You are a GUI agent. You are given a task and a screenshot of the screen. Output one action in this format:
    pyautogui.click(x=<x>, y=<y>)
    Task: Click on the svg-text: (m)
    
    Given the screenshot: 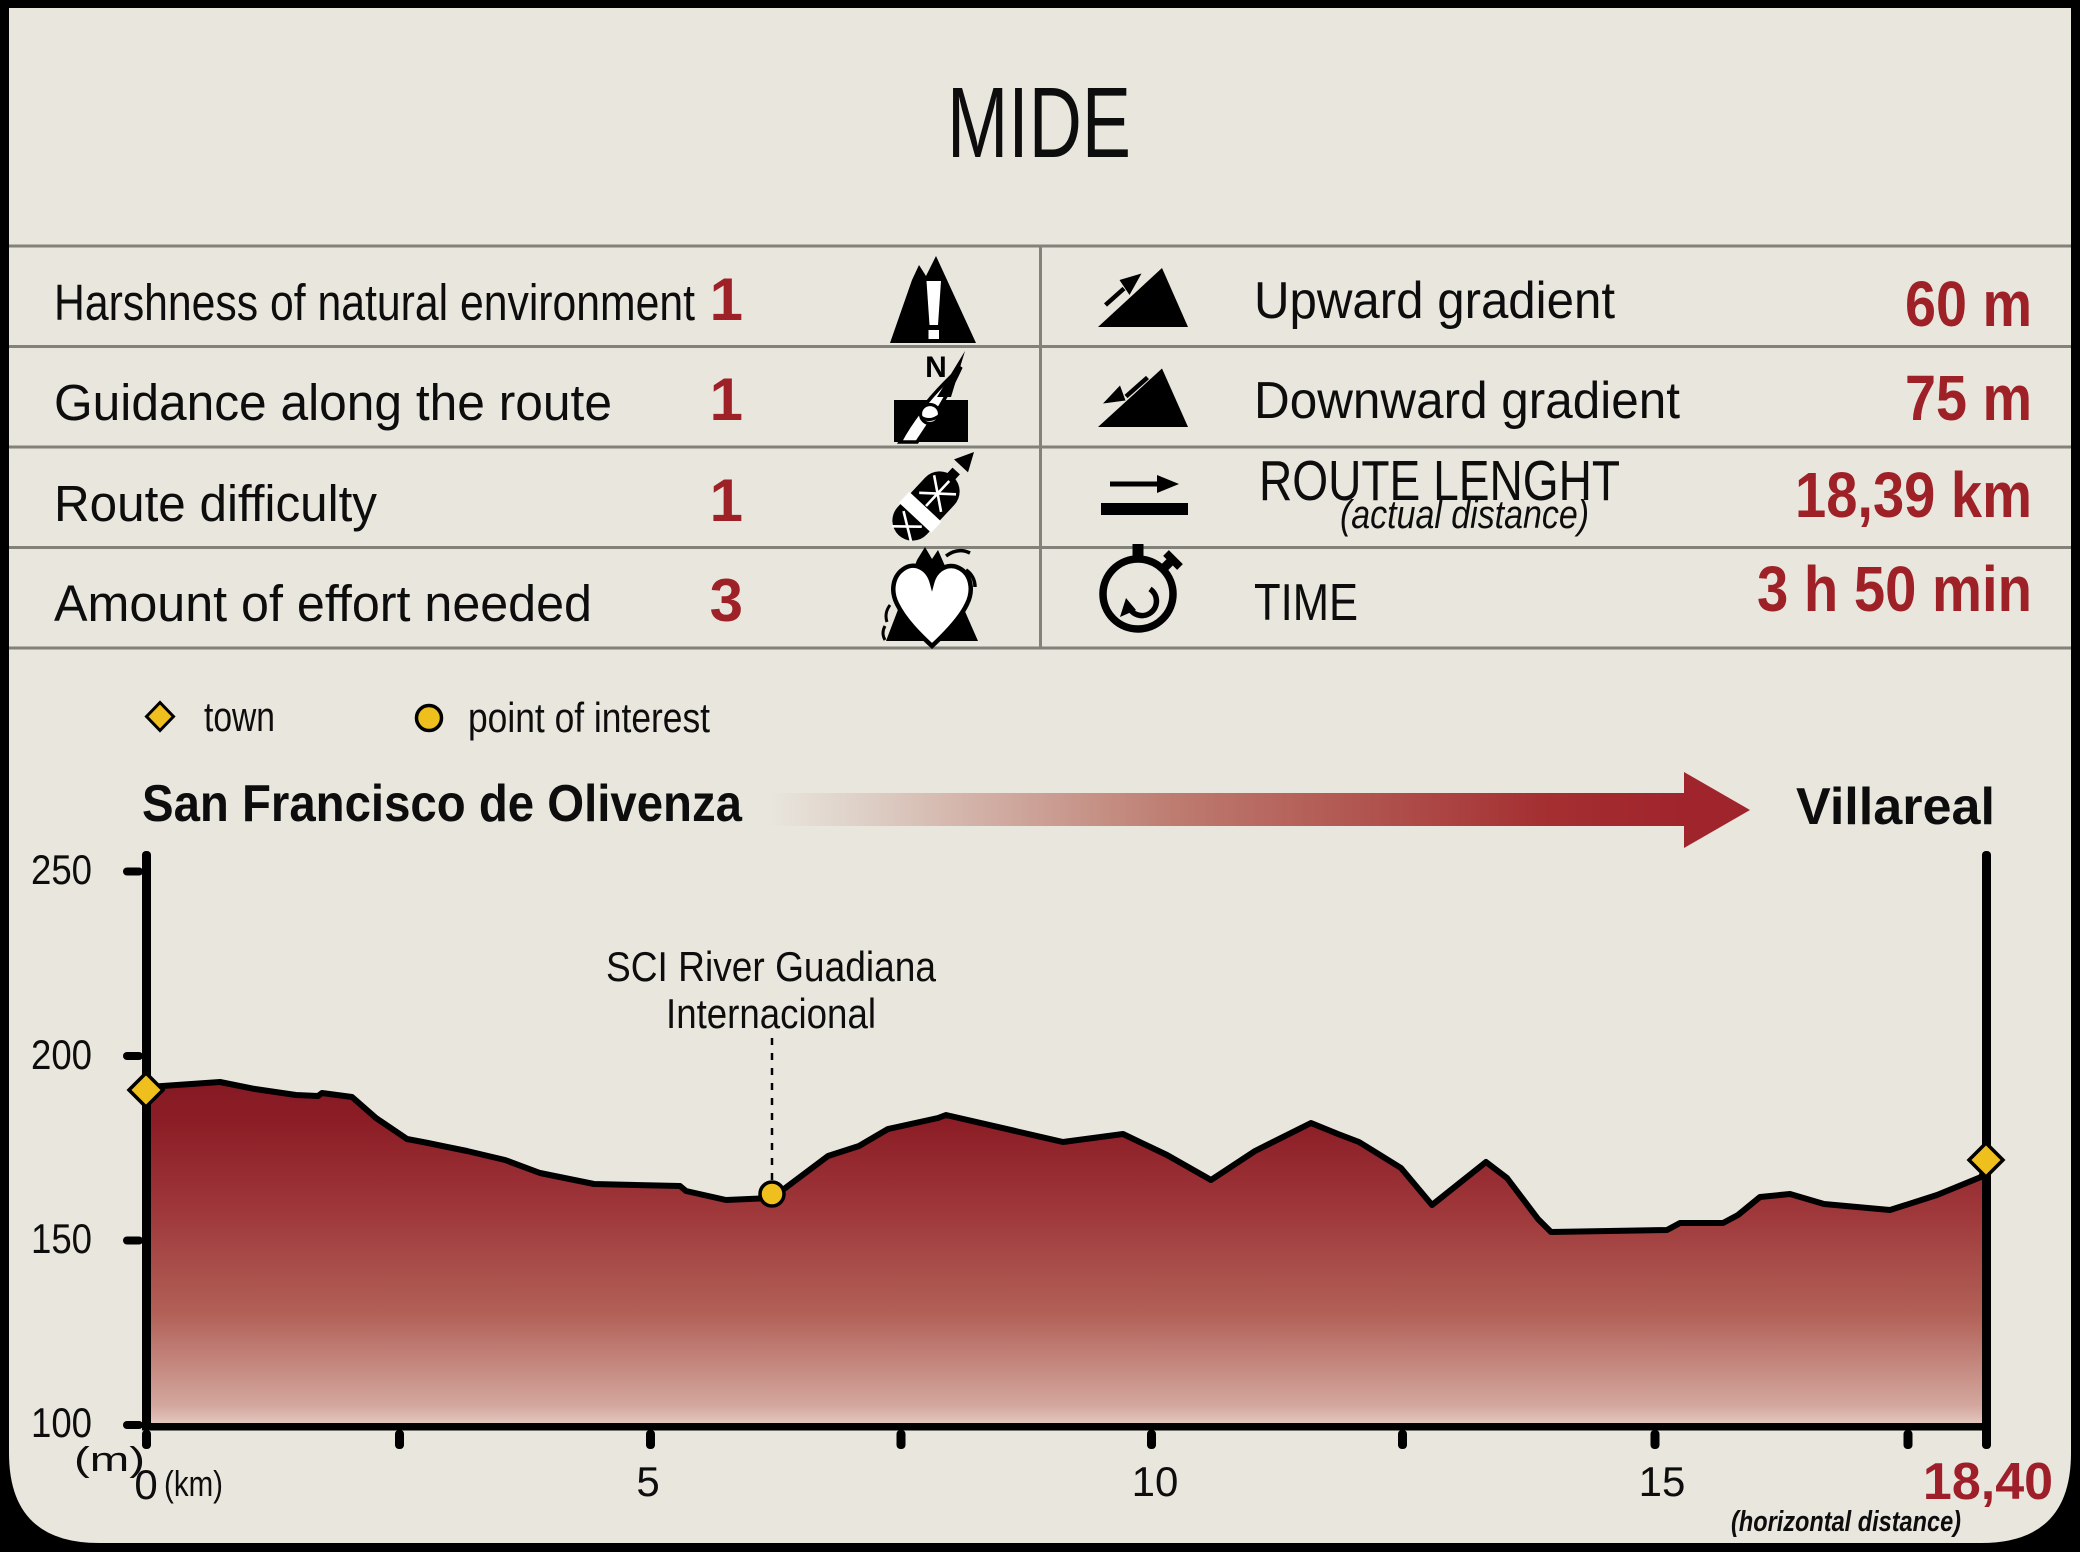 What is the action you would take?
    pyautogui.click(x=109, y=1460)
    